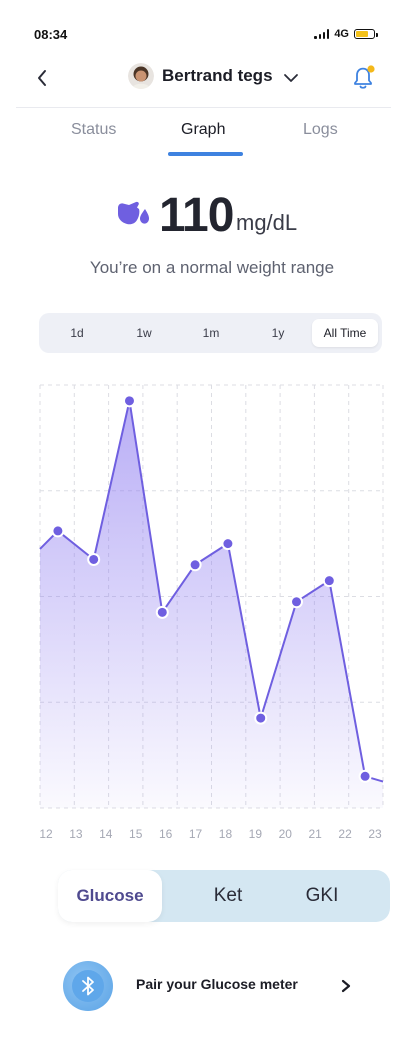 The image size is (407, 1038). I want to click on back-button, so click(42, 78).